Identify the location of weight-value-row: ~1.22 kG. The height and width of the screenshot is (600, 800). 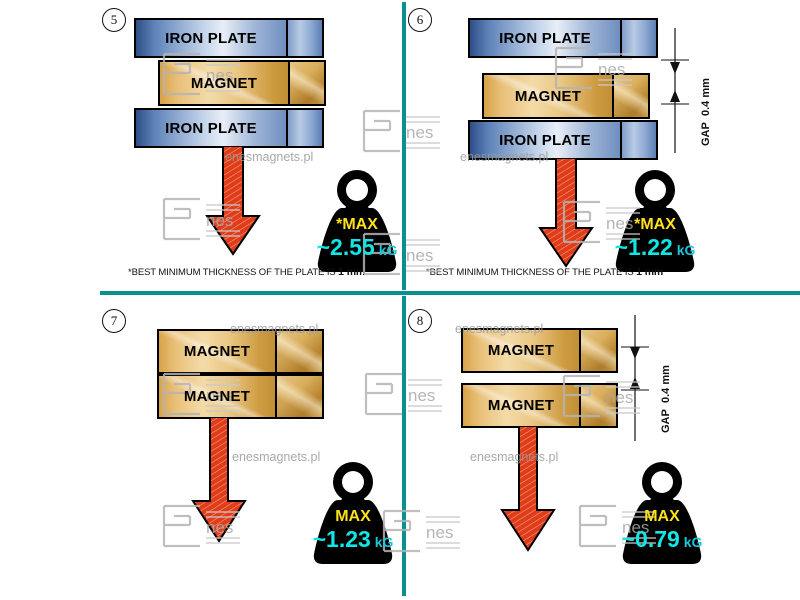
(655, 247).